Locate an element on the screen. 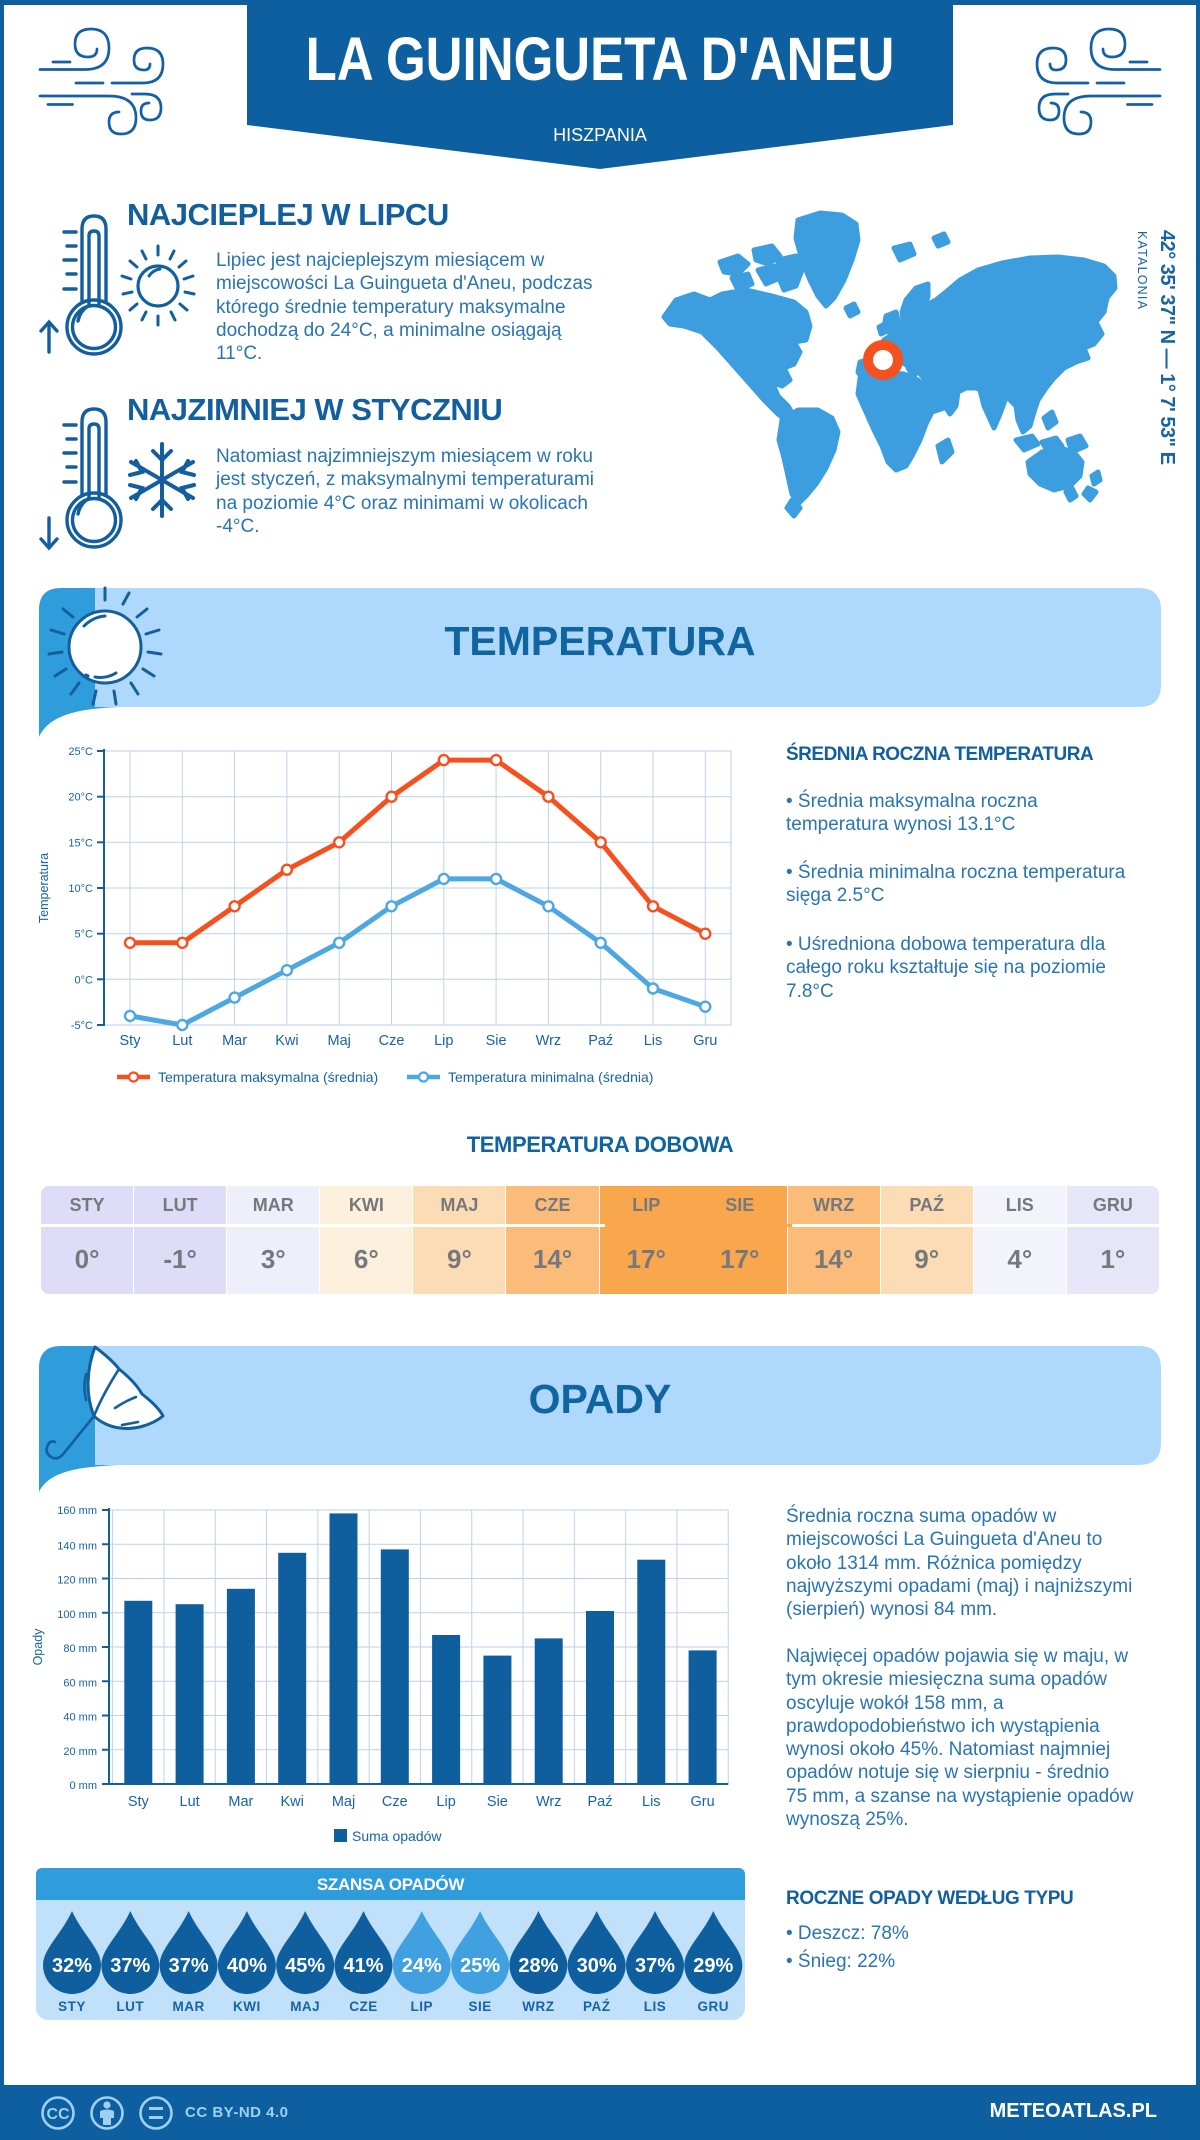  svg-text: Suma opadów is located at coordinates (397, 1836).